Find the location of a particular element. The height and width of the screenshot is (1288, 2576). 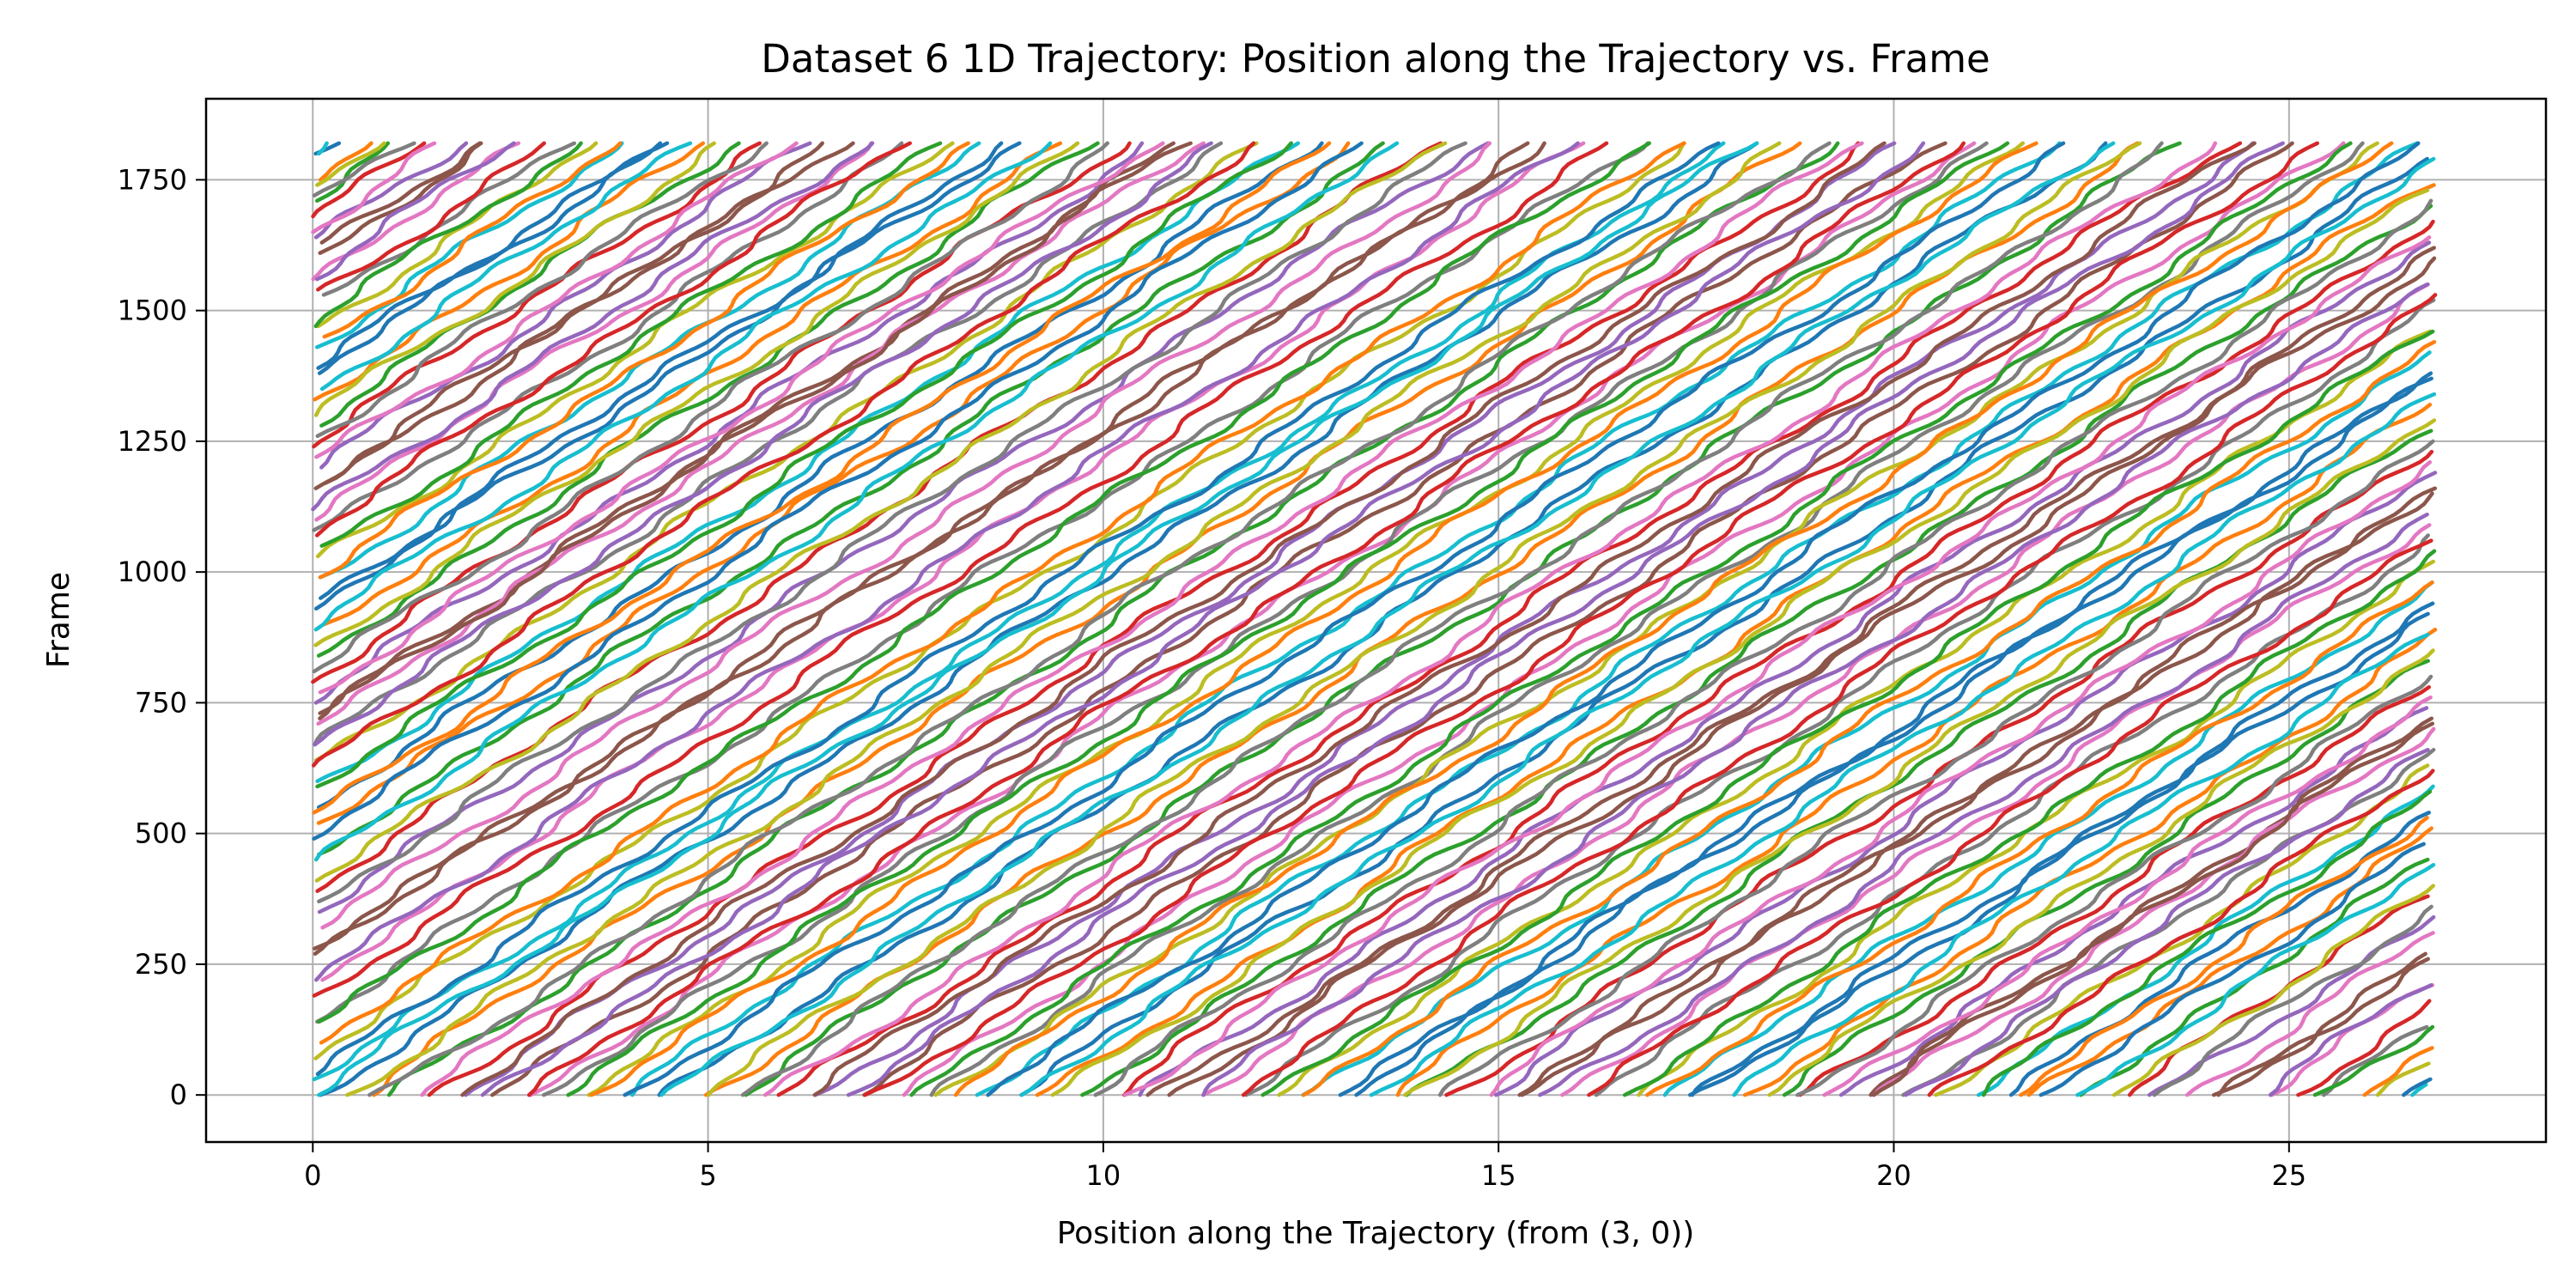

x-tick-label: 10 is located at coordinates (1103, 1175).